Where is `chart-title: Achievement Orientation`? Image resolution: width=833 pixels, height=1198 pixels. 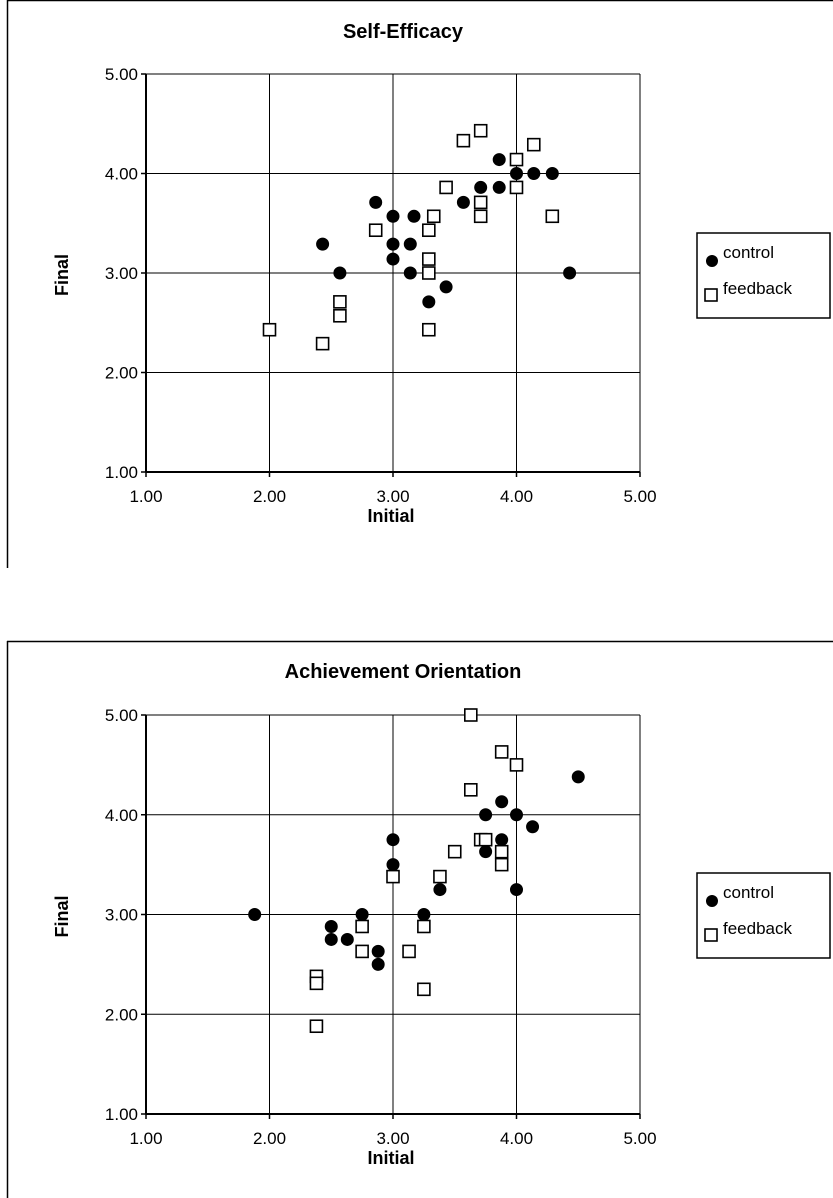
chart-title: Achievement Orientation is located at coordinates (403, 672).